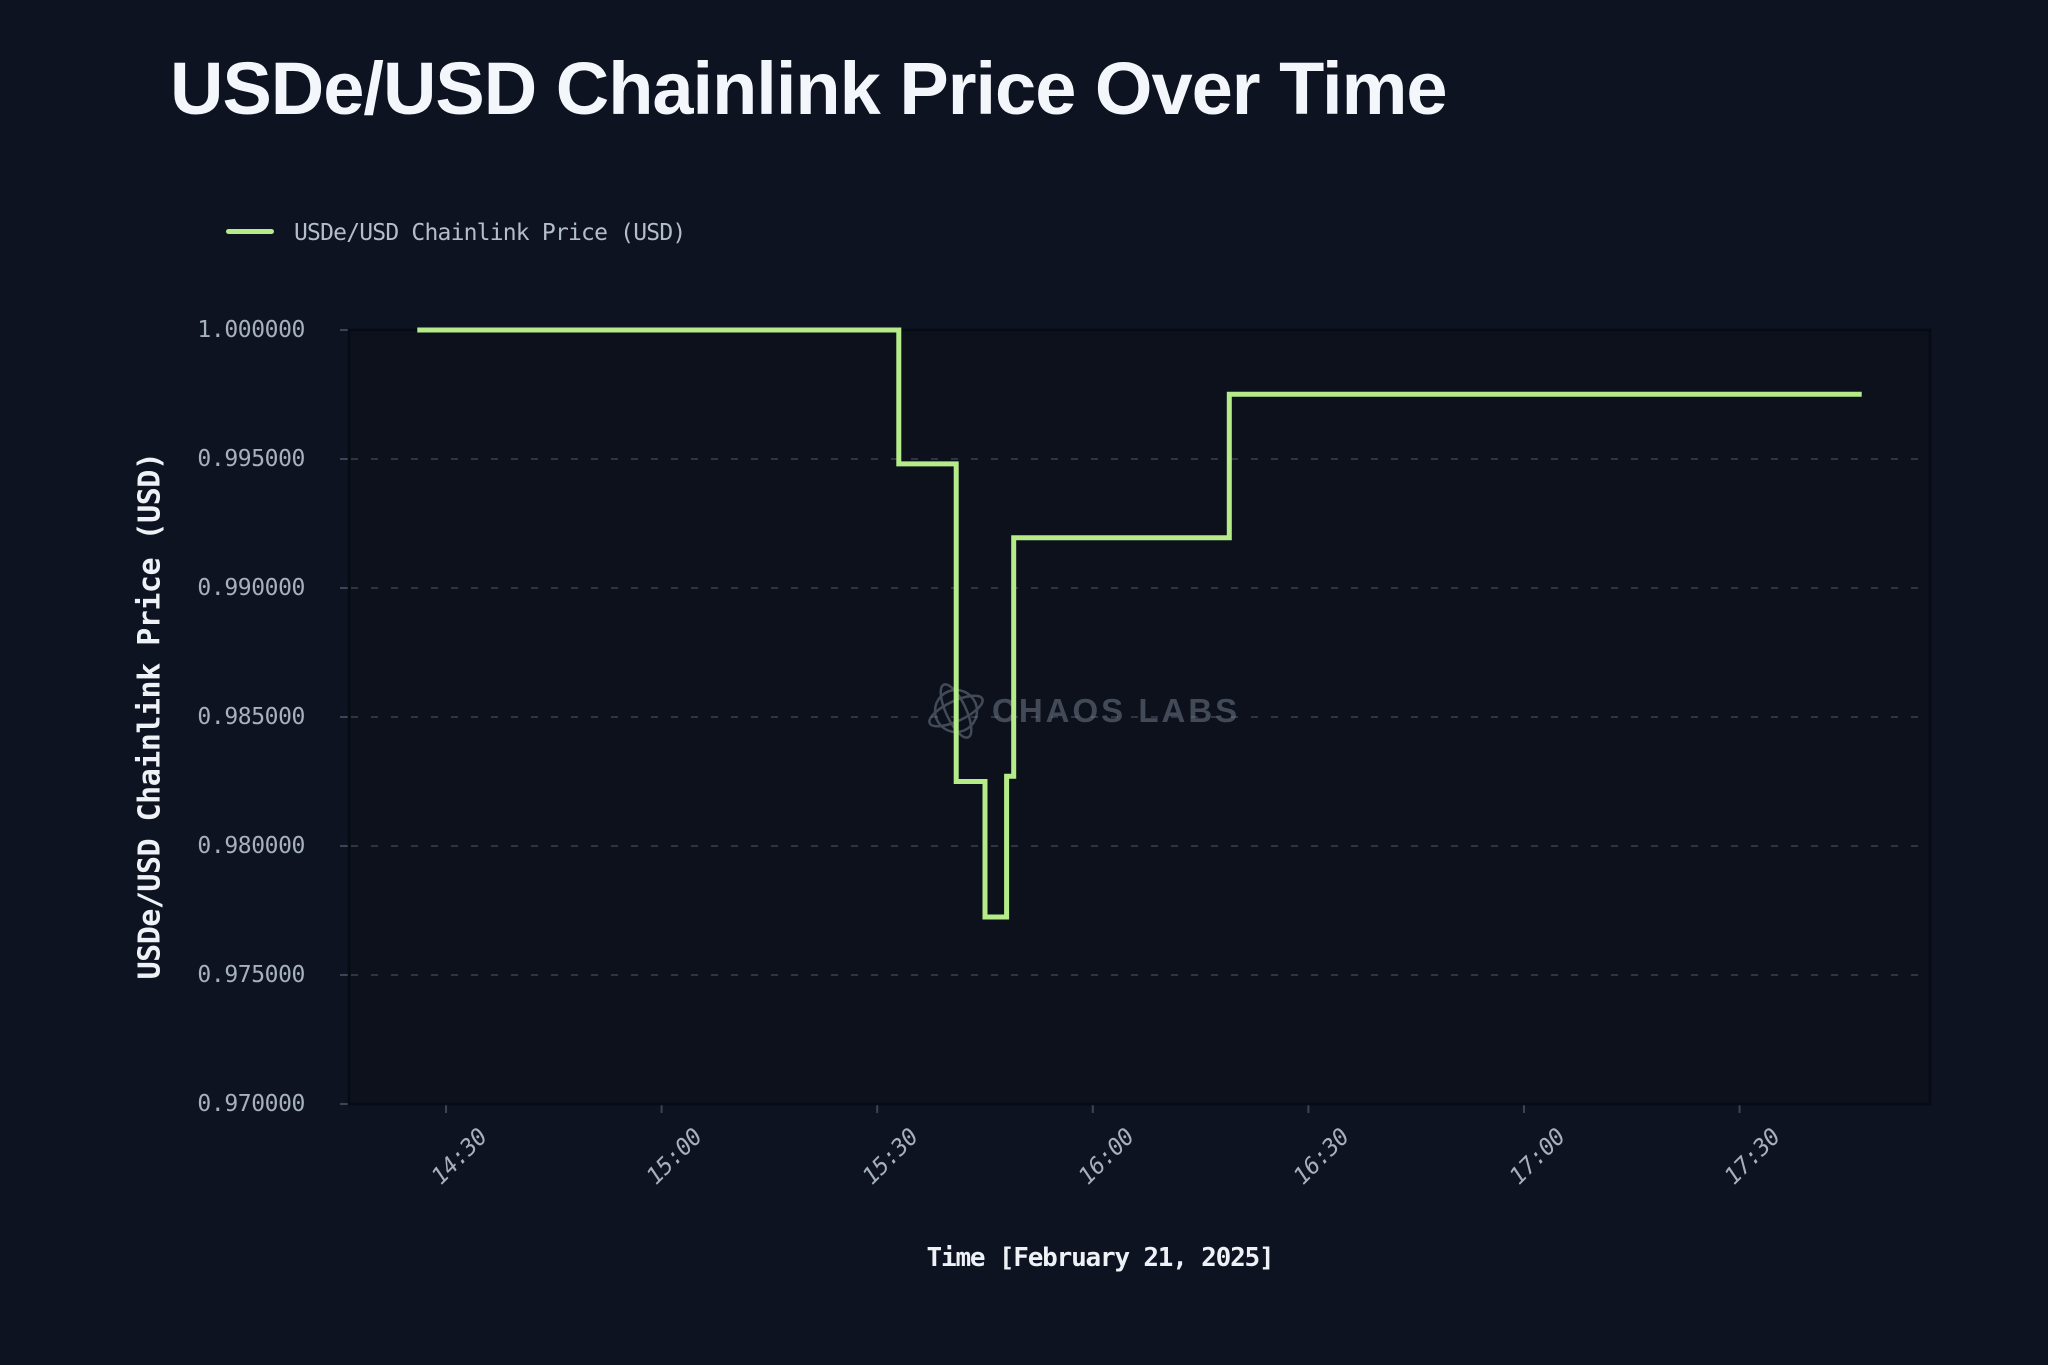 This screenshot has height=1365, width=2048. Describe the element at coordinates (250, 231) in the screenshot. I see `legend-line-swatch` at that location.